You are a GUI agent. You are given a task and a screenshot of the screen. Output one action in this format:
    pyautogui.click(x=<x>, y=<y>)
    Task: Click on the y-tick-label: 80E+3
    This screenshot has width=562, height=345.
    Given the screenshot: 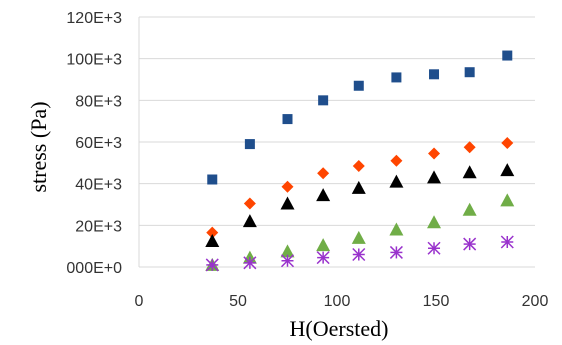 What is the action you would take?
    pyautogui.click(x=98, y=101)
    